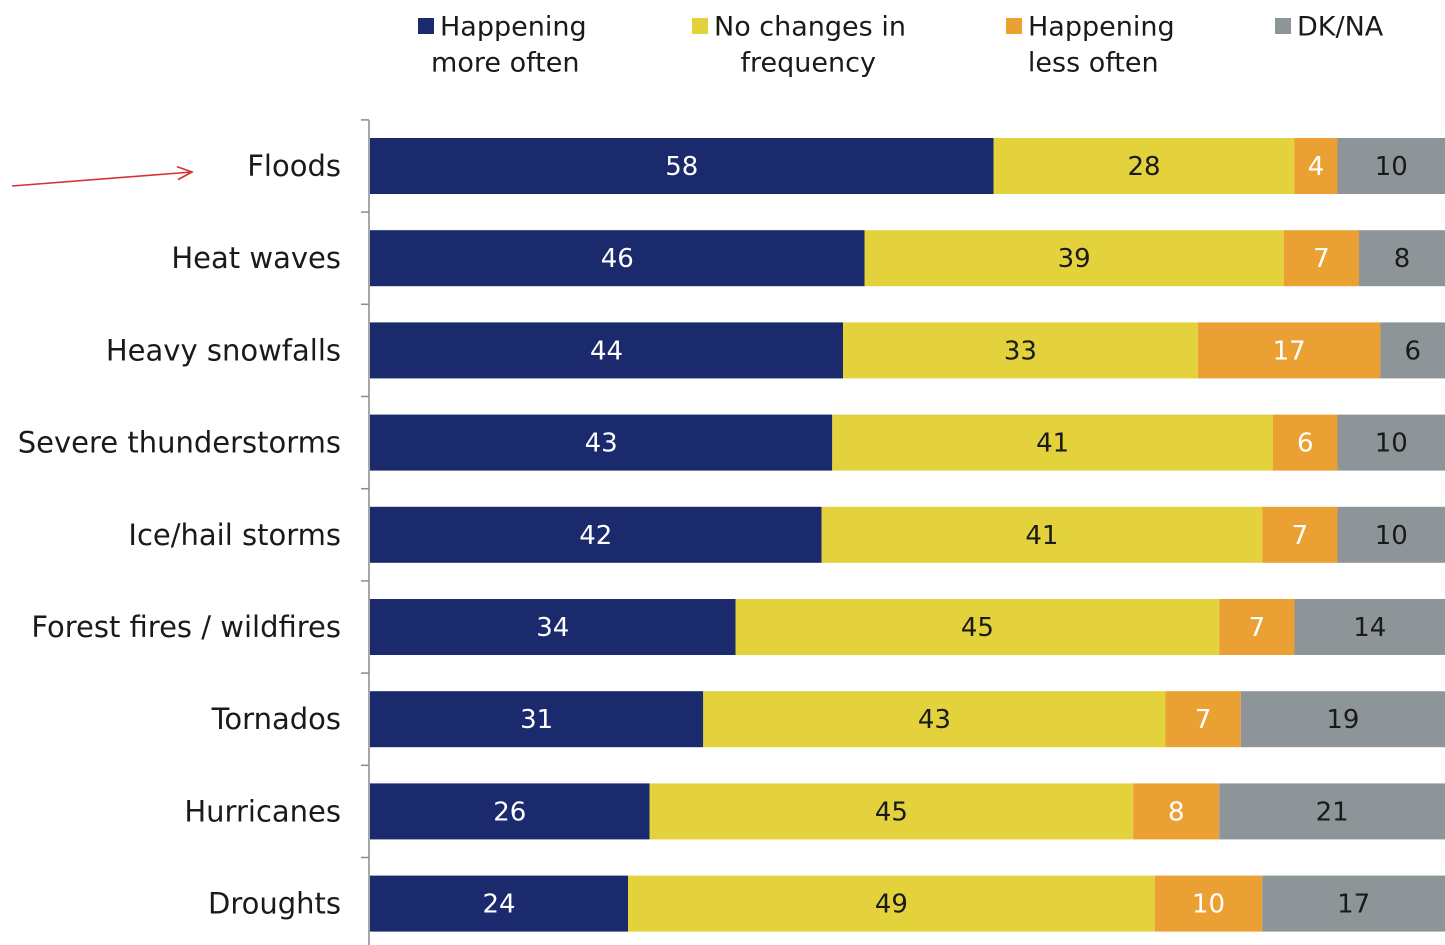 The image size is (1445, 945). I want to click on category-label-severe-thunderstorms: Severe thunderstorms, so click(179, 443).